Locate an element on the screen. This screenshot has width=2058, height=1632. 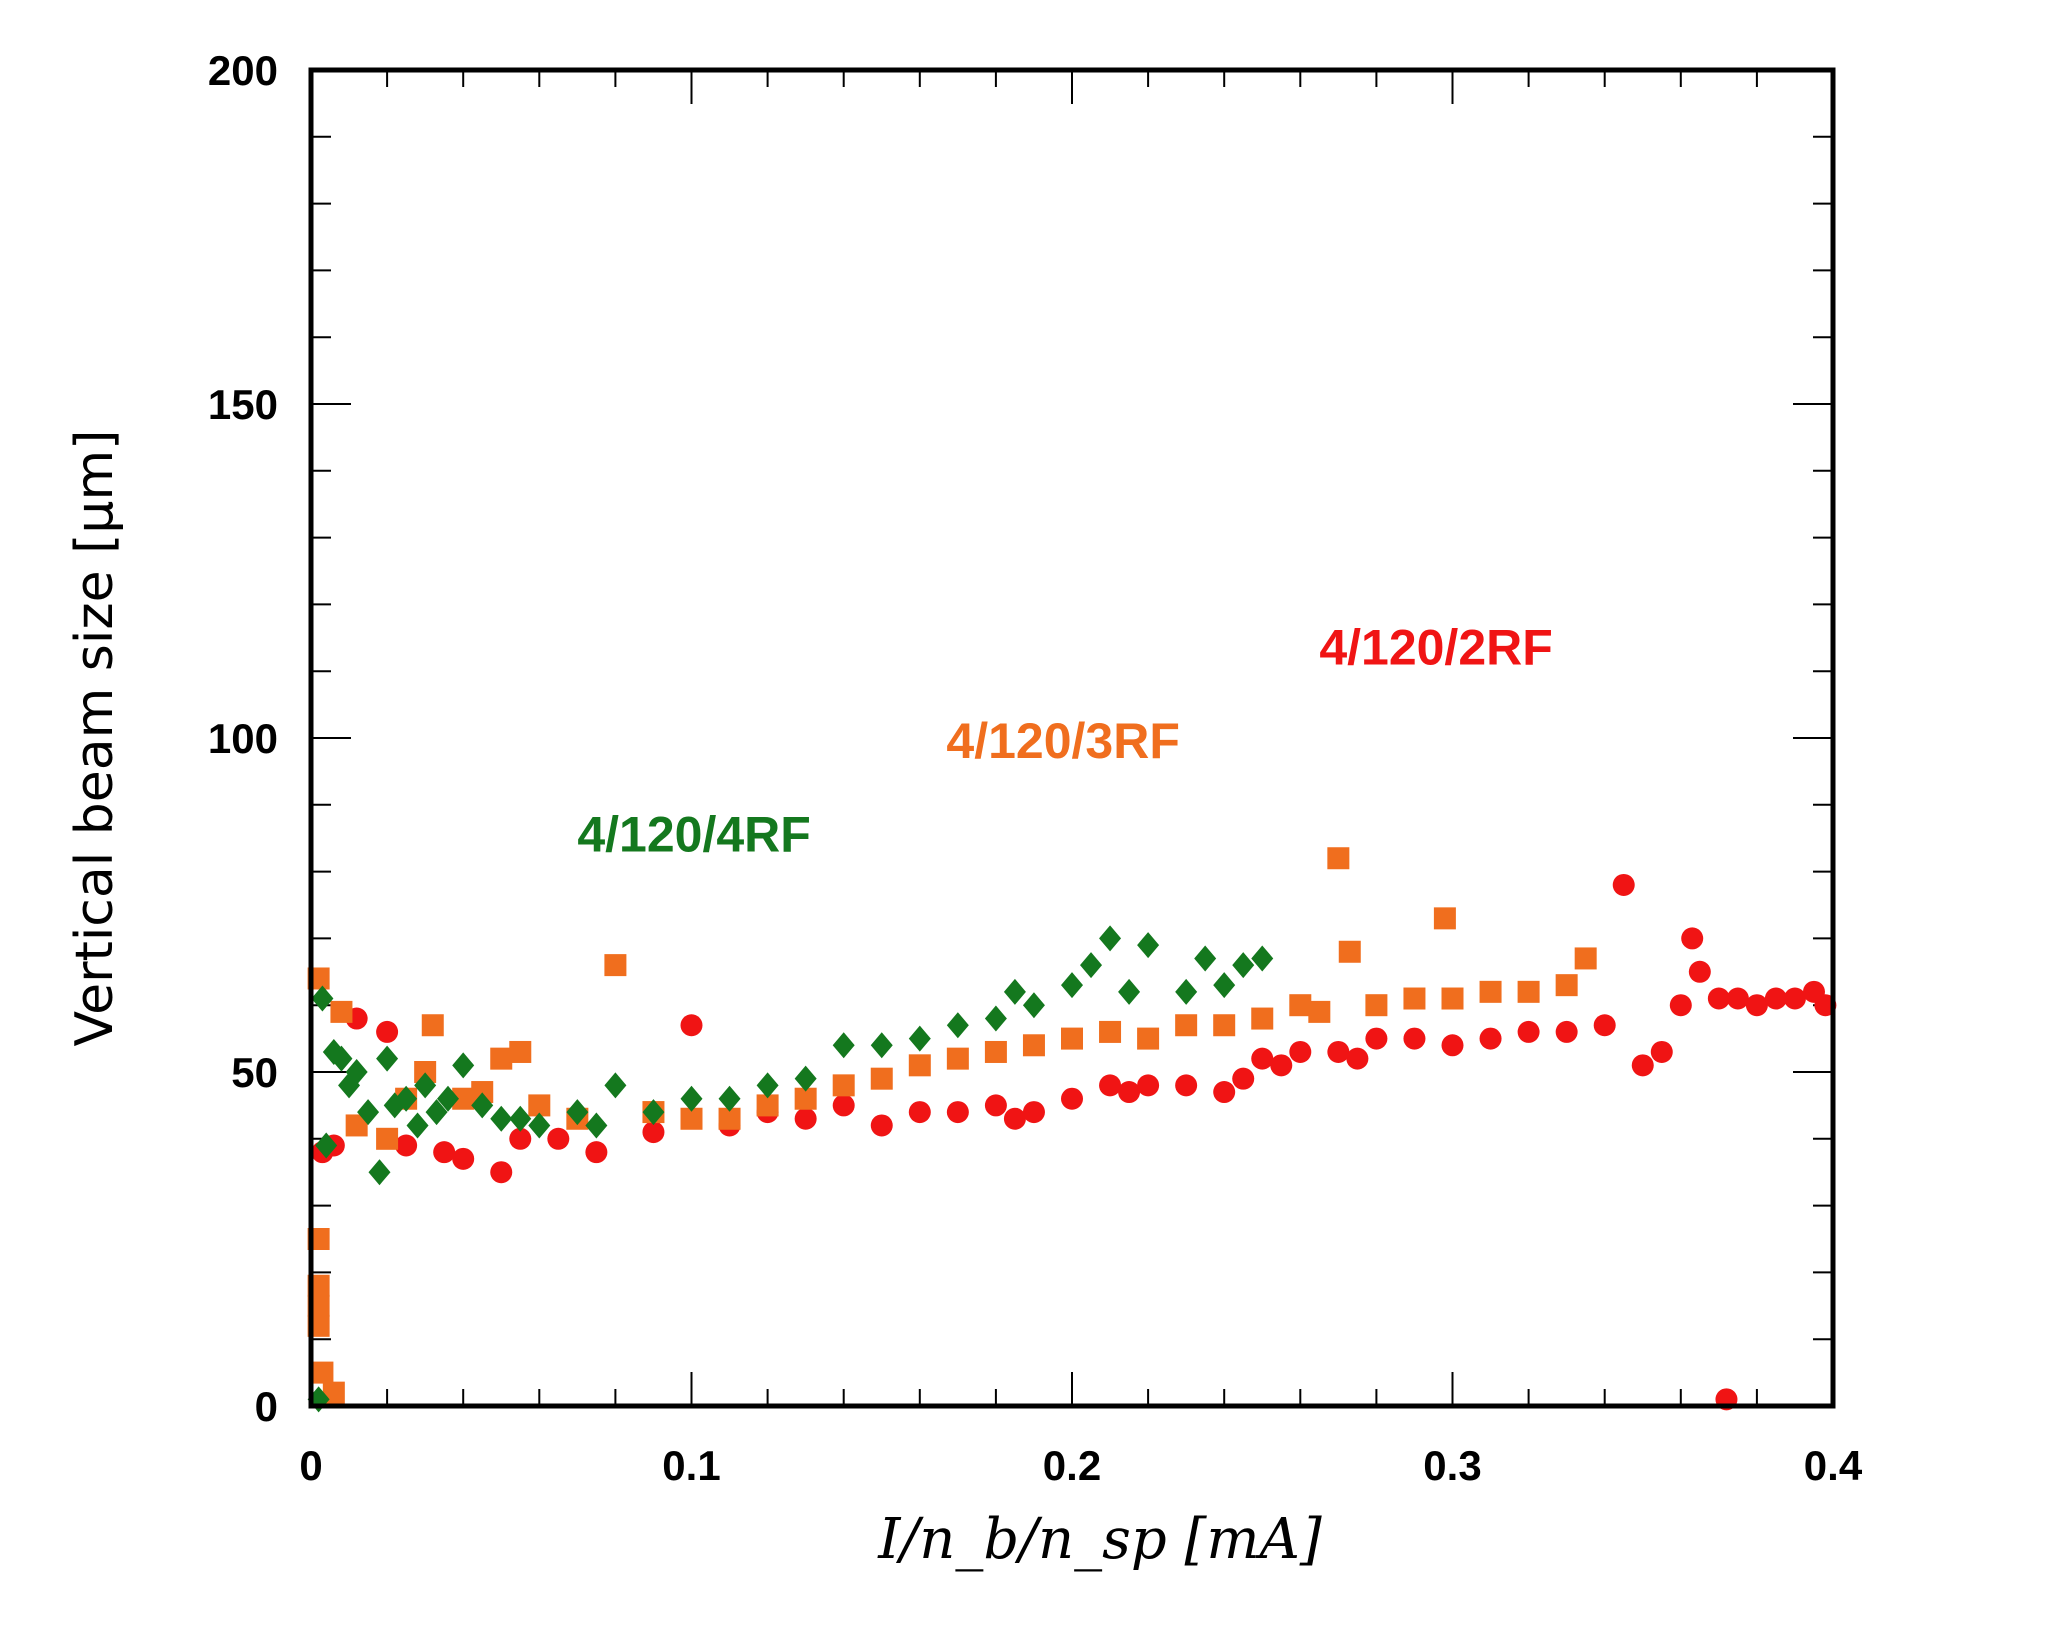
series-label: 4/120/3RF is located at coordinates (1062, 741).